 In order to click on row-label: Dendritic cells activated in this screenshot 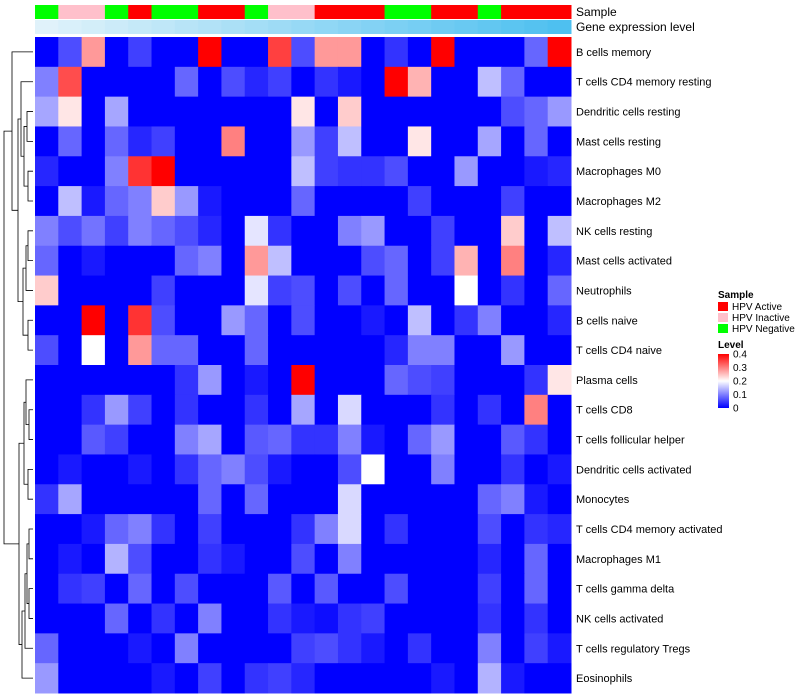, I will do `click(634, 470)`.